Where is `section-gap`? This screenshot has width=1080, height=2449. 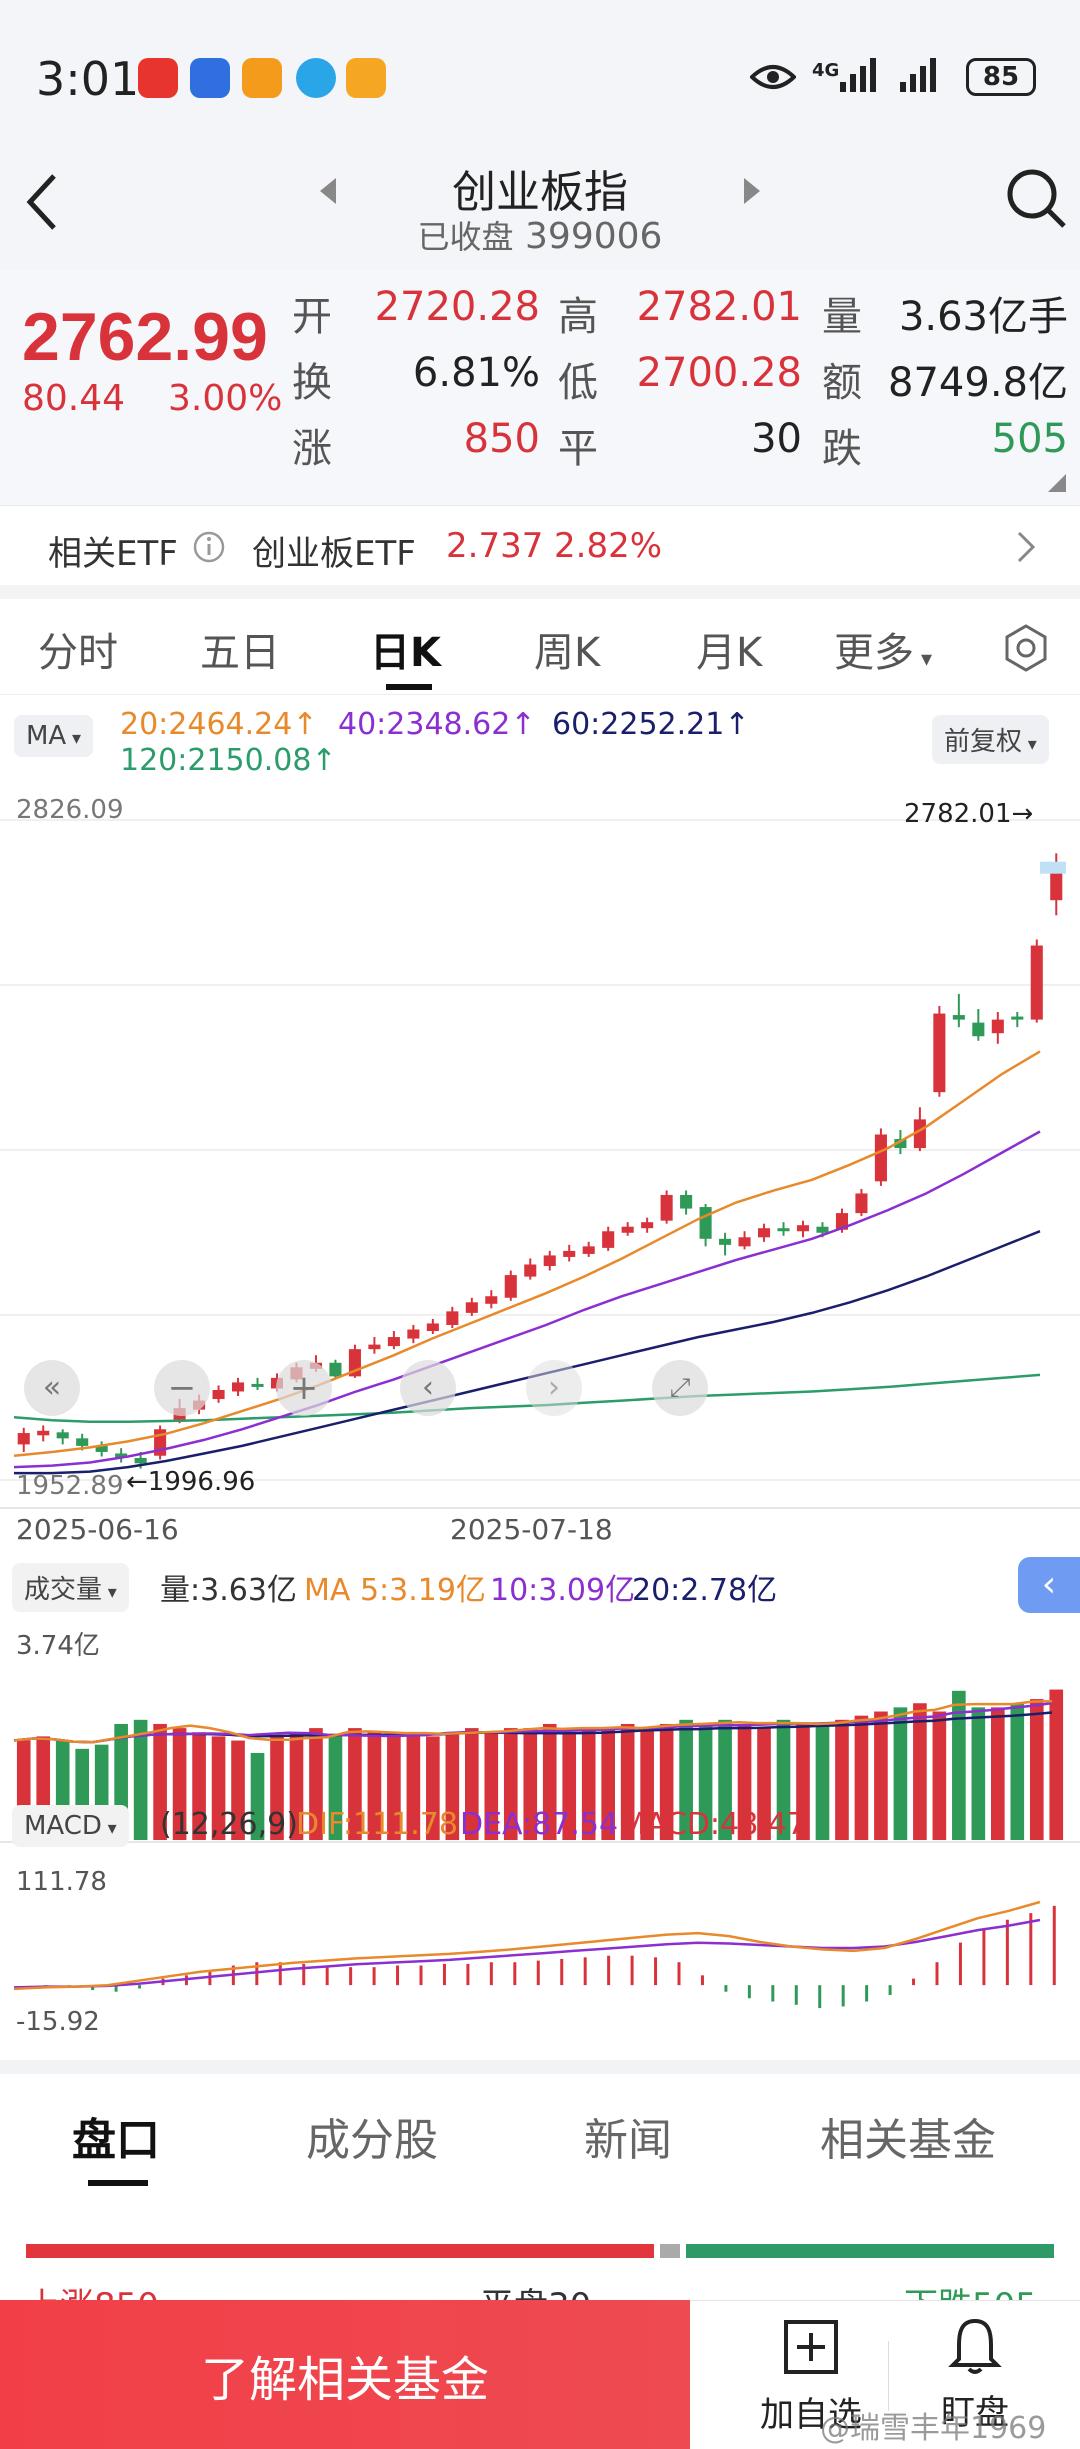
section-gap is located at coordinates (540, 592).